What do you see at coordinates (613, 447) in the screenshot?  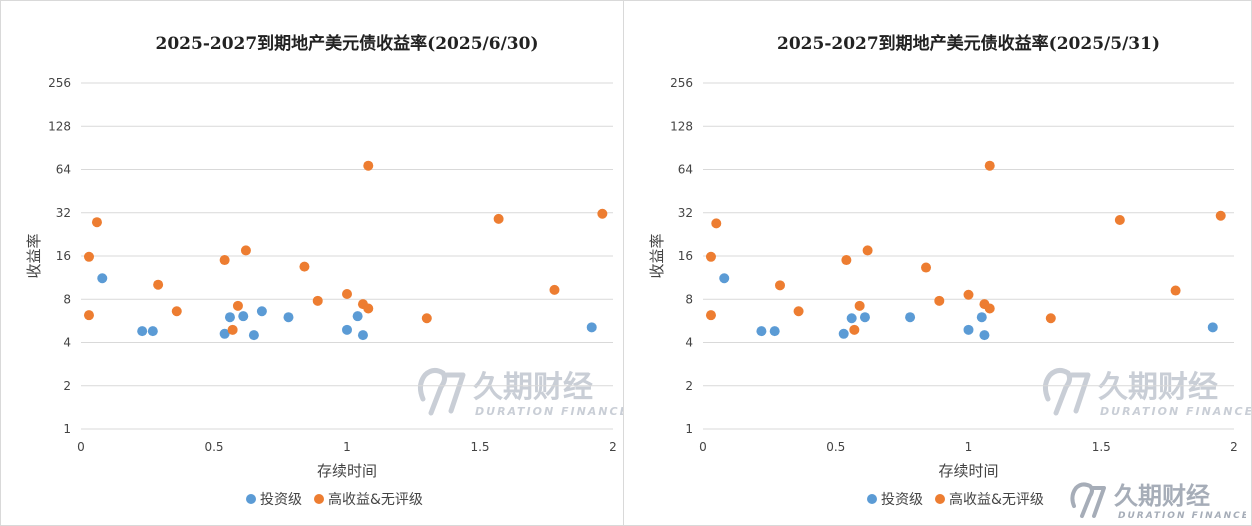 I see `x-tick-label: 2` at bounding box center [613, 447].